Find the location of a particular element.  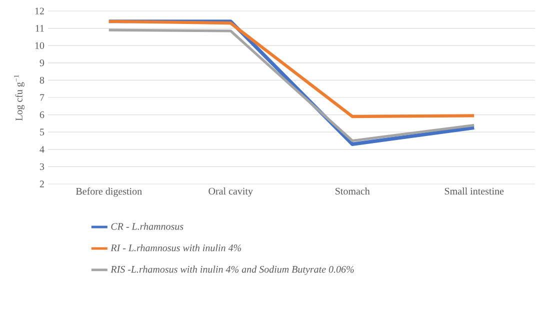

y-tick-label: 9 is located at coordinates (42, 63).